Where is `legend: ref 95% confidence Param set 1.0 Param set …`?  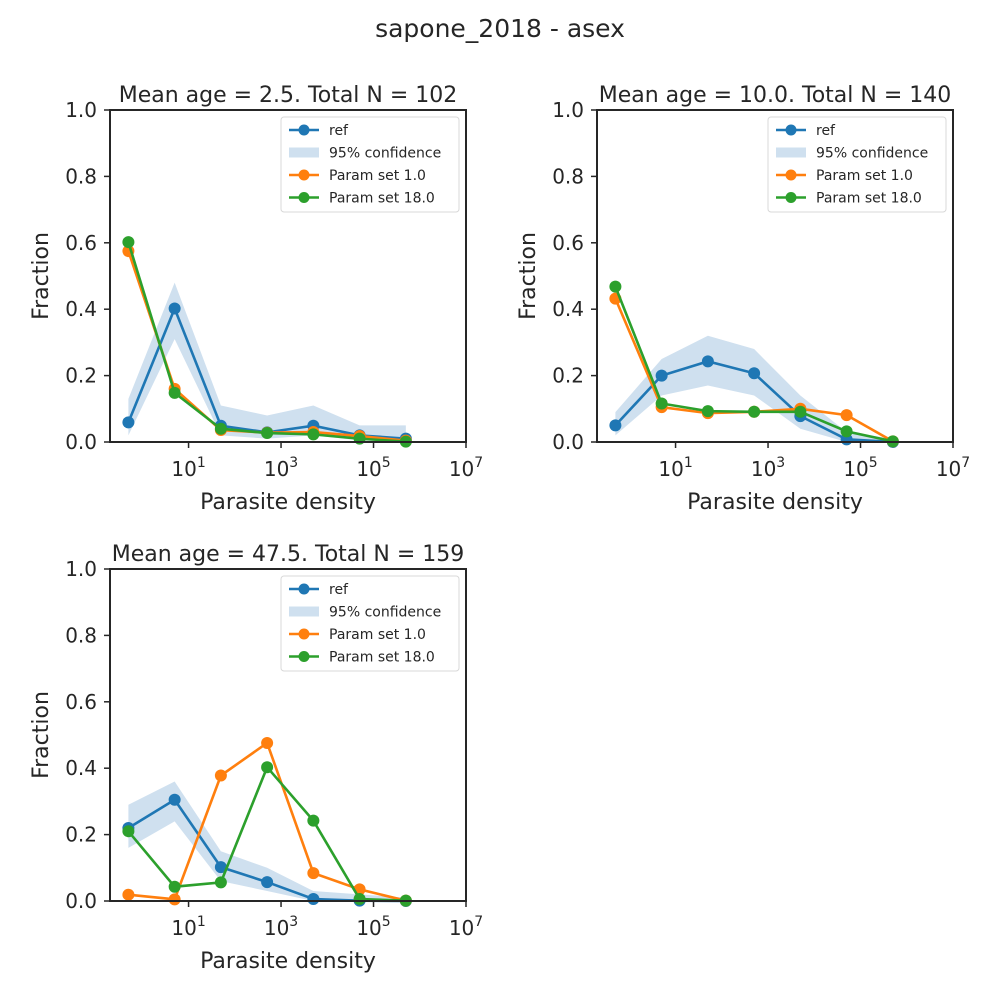 legend: ref 95% confidence Param set 1.0 Param set … is located at coordinates (370, 164).